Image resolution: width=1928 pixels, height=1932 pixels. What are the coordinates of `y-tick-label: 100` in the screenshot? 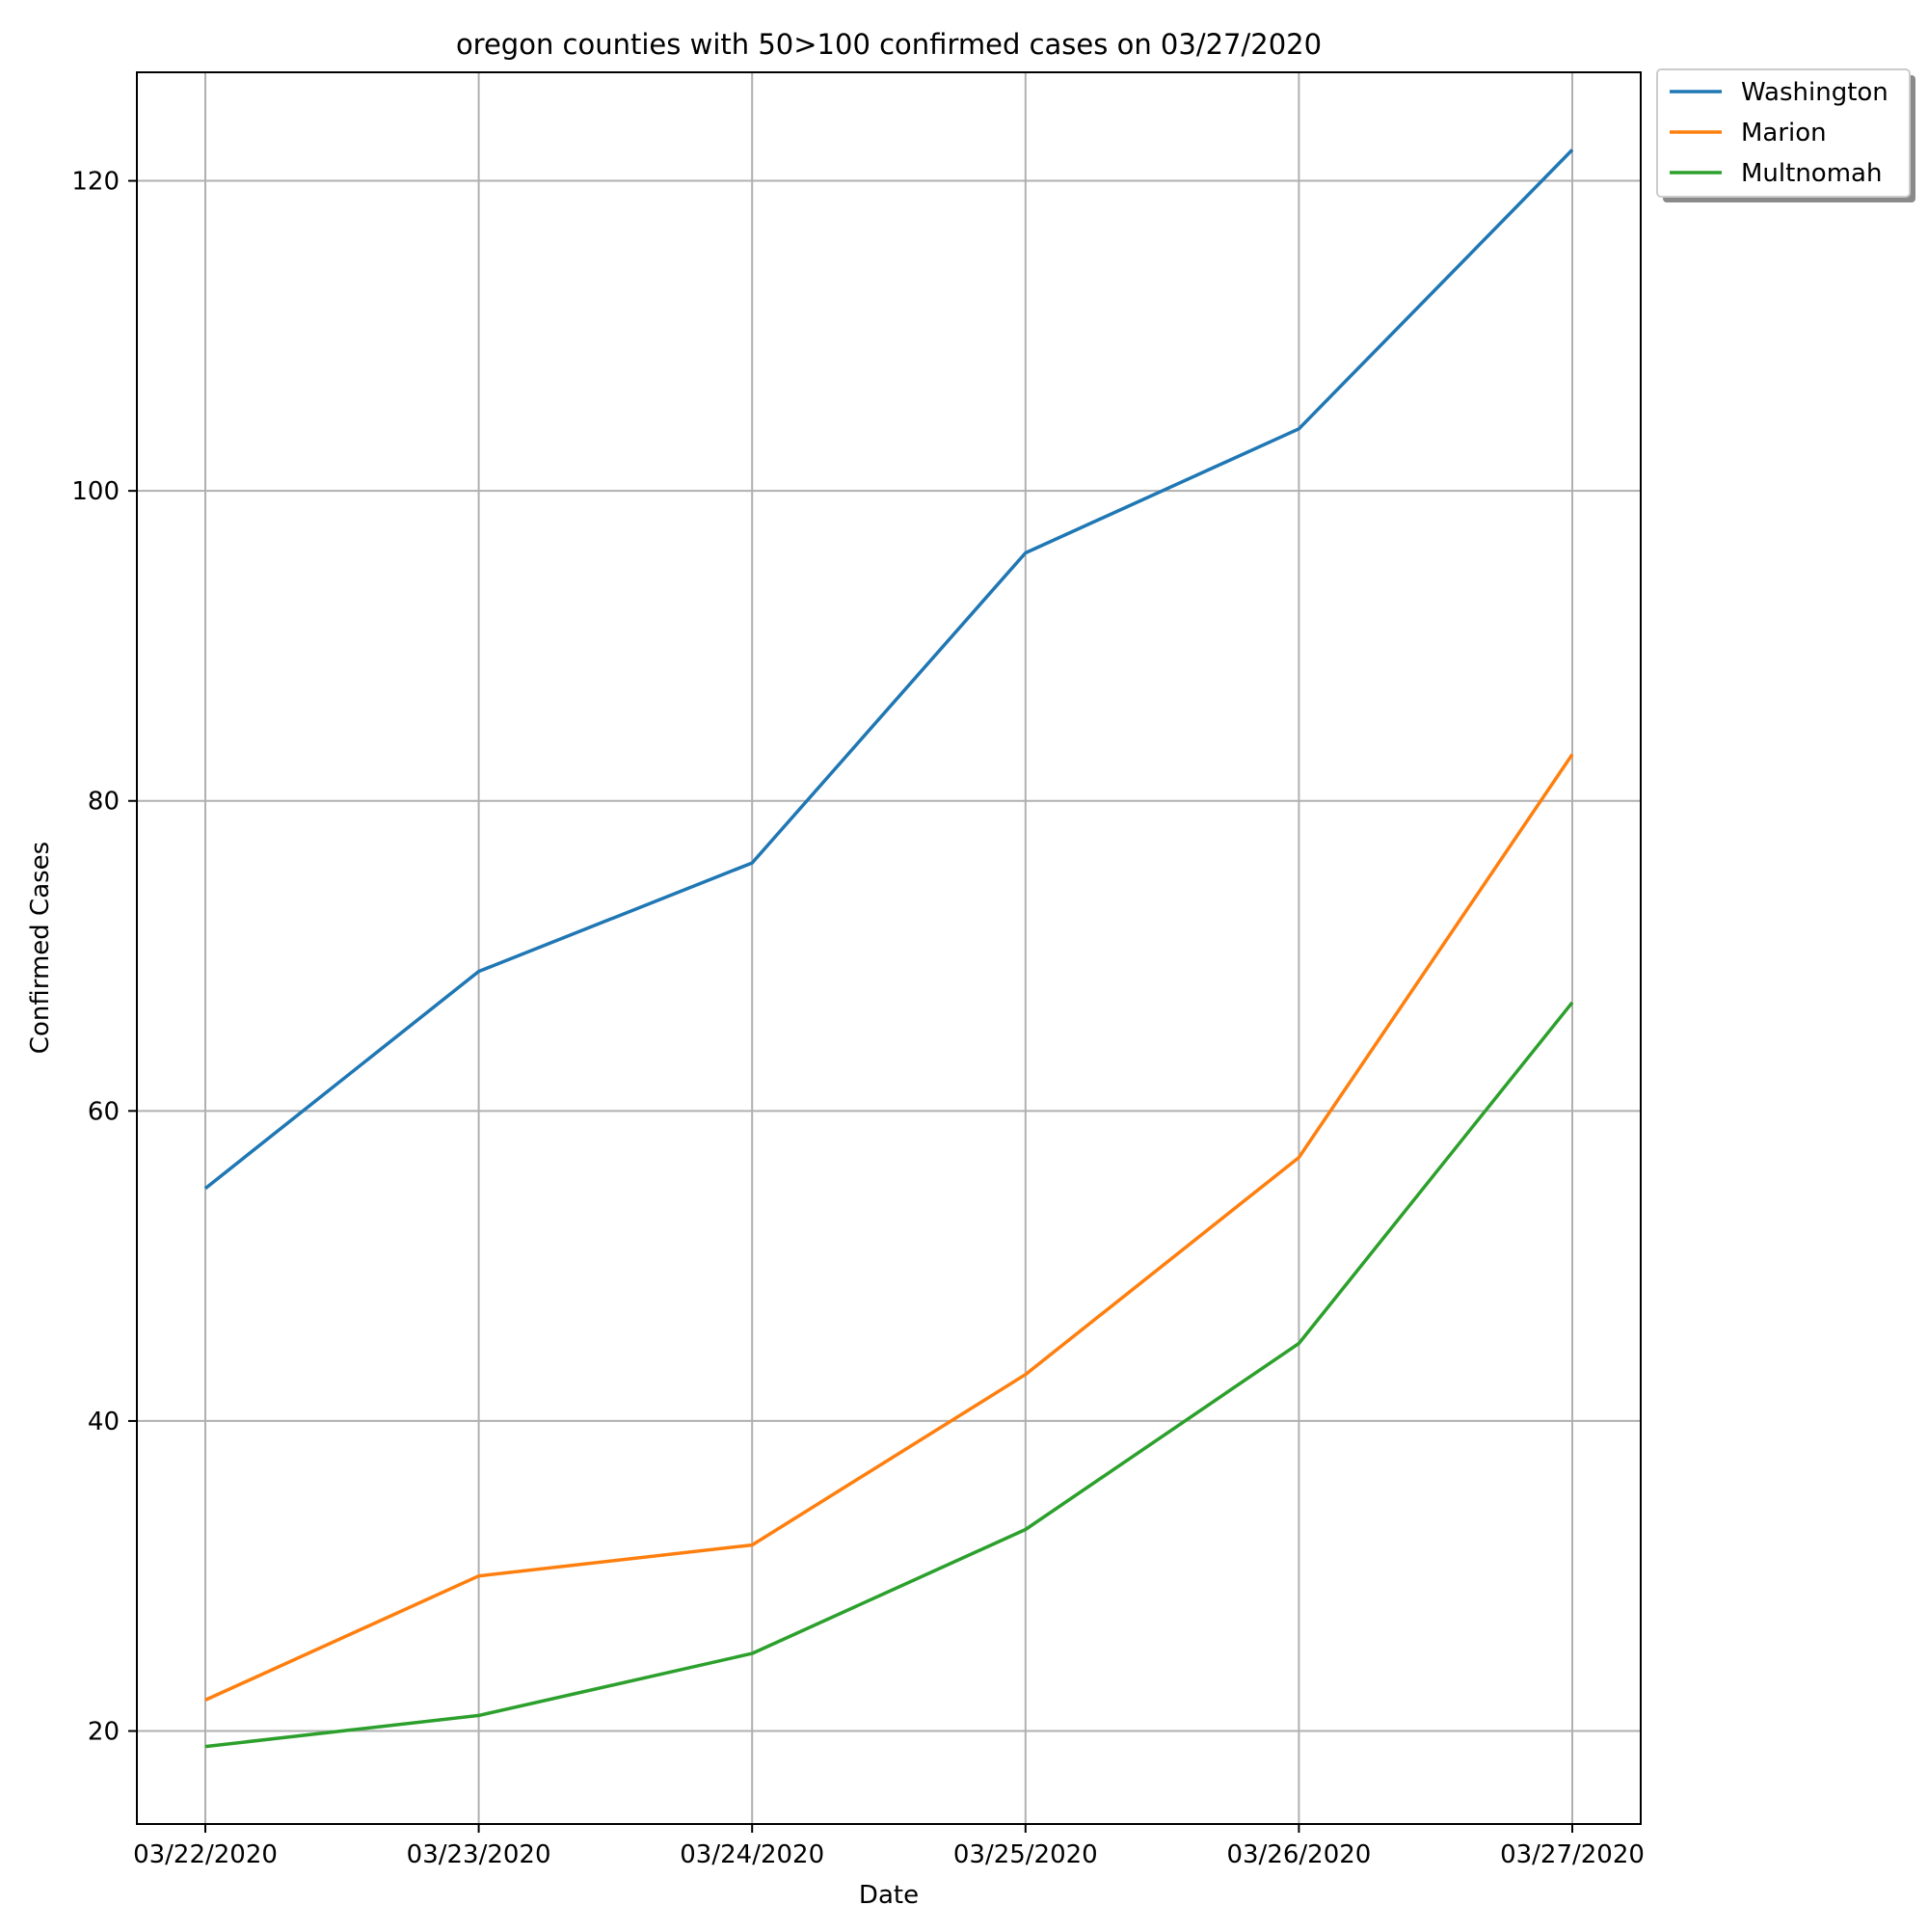 It's located at (96, 492).